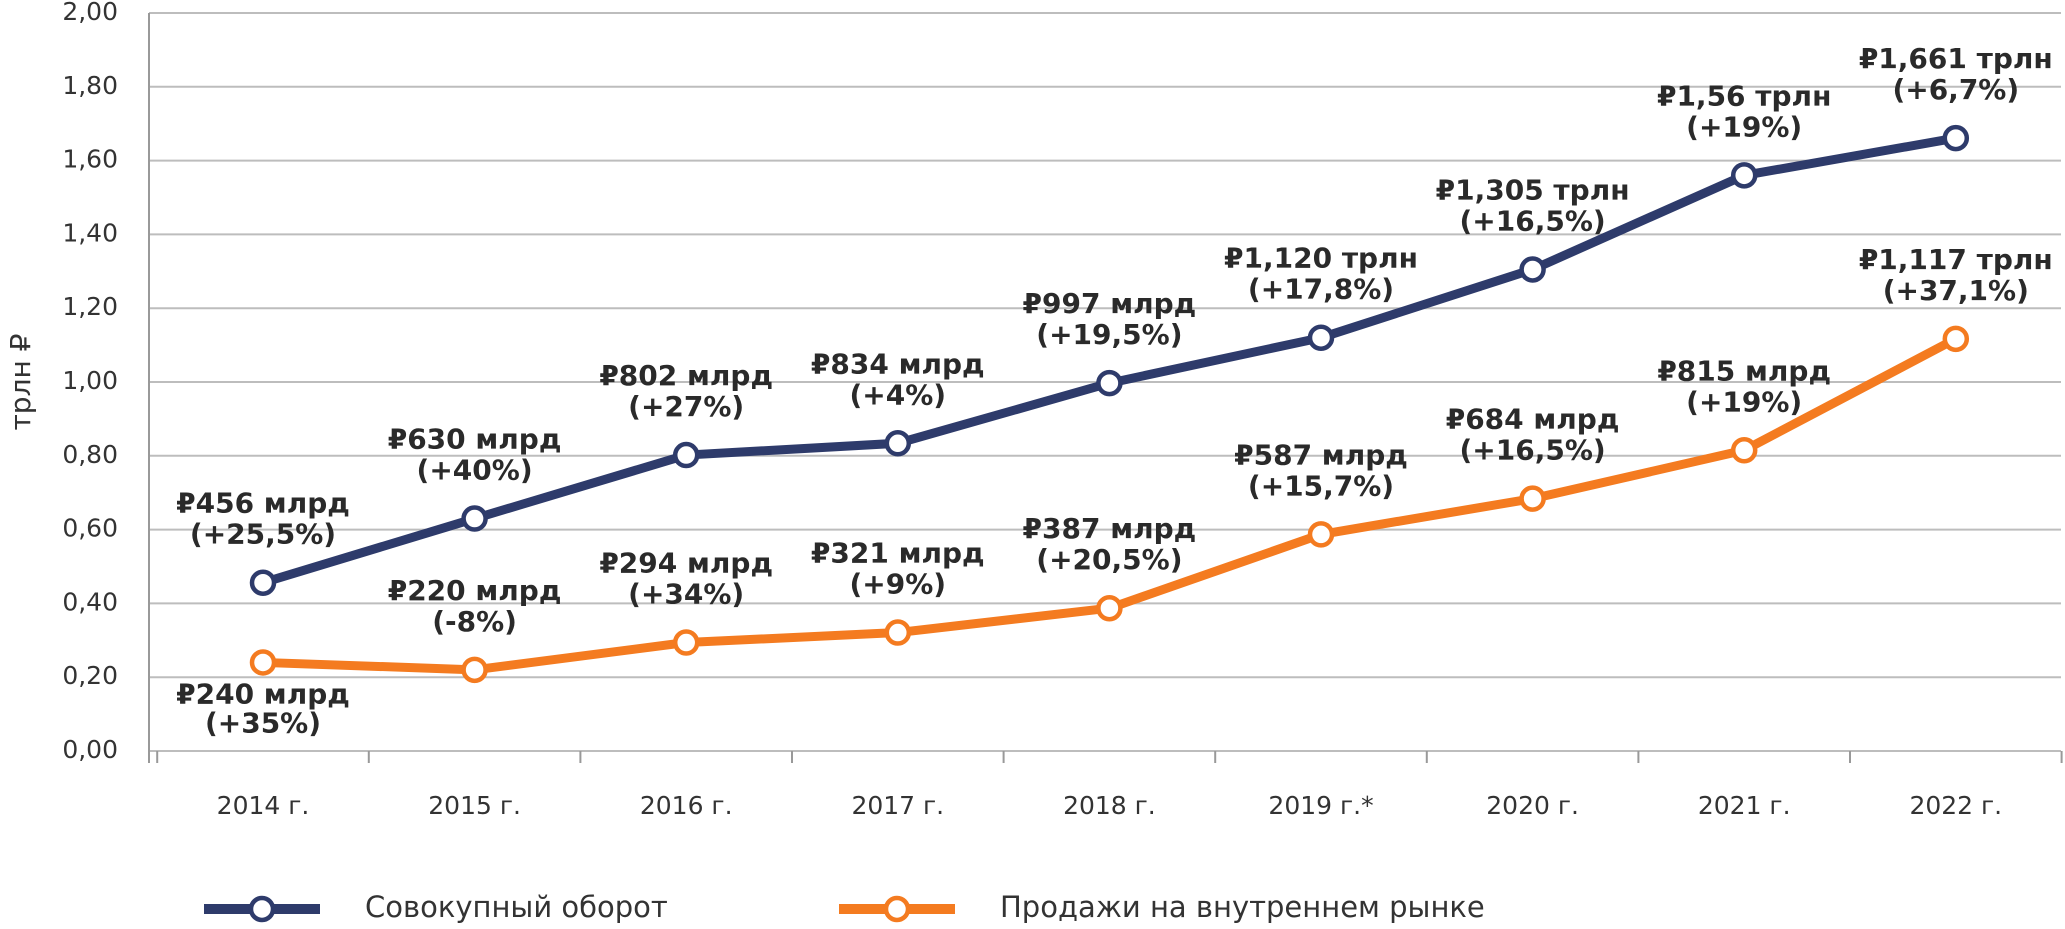 This screenshot has height=929, width=2065. What do you see at coordinates (1109, 334) in the screenshot?
I see `data-label: (+19,5%)` at bounding box center [1109, 334].